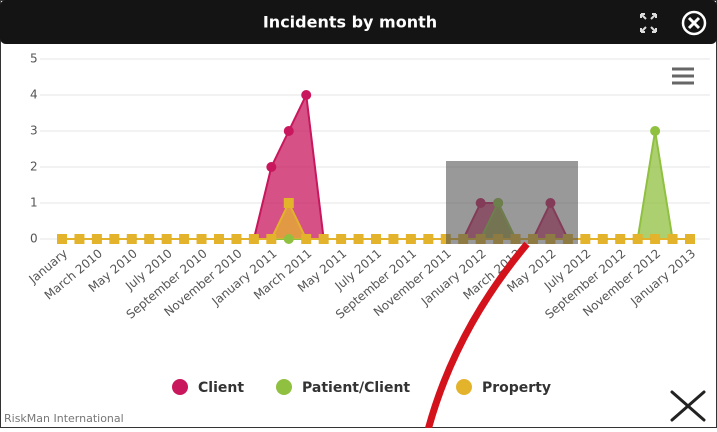  What do you see at coordinates (64, 418) in the screenshot?
I see `credit: RiskMan International` at bounding box center [64, 418].